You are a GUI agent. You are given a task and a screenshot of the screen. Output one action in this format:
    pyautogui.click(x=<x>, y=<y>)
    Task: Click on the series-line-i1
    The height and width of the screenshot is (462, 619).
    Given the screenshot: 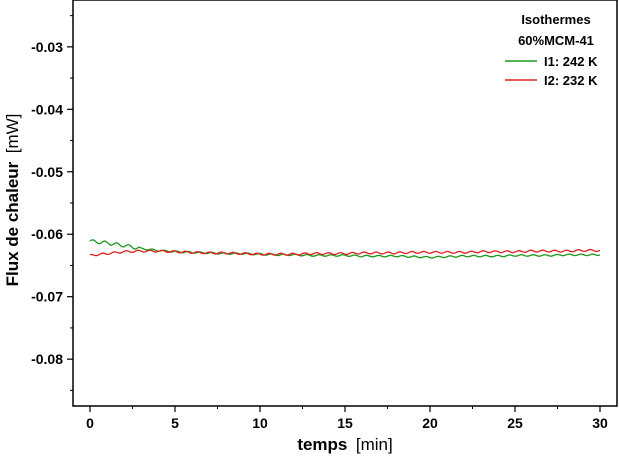 What is the action you would take?
    pyautogui.click(x=345, y=249)
    